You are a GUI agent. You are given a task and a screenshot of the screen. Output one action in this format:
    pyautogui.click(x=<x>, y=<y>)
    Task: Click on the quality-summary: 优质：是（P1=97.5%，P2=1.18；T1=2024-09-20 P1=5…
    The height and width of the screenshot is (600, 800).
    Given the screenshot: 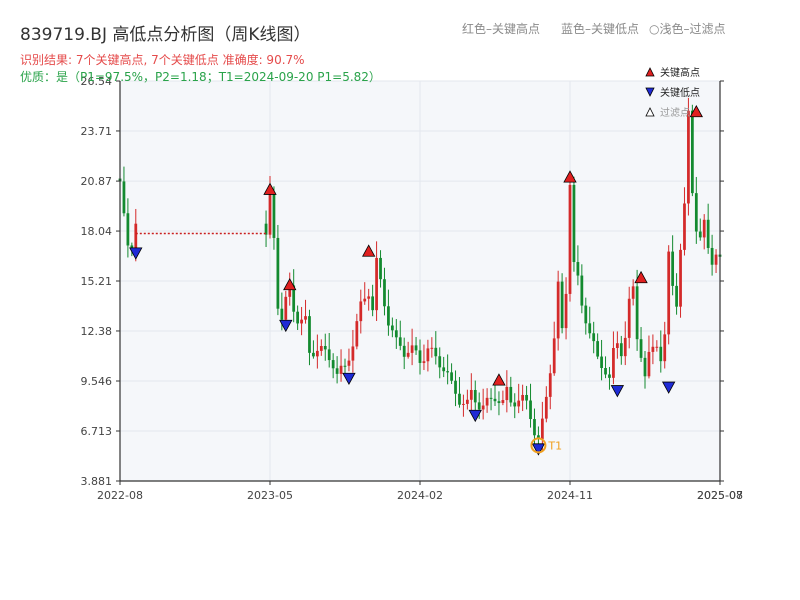 What is the action you would take?
    pyautogui.click(x=200, y=77)
    